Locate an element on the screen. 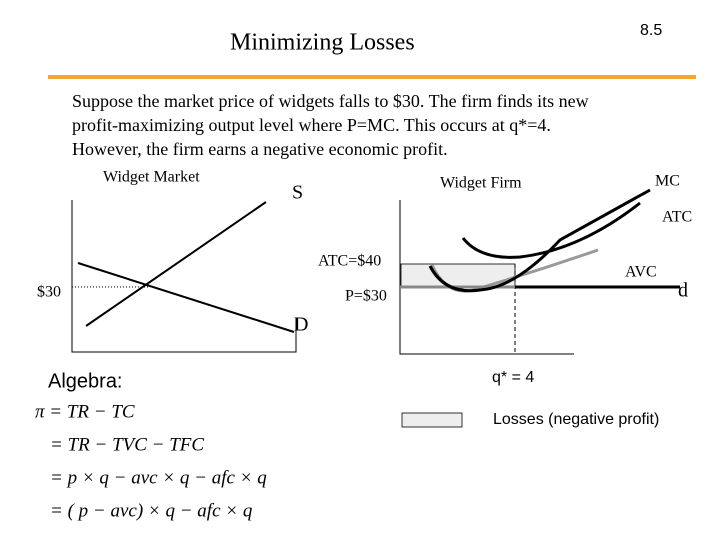 The width and height of the screenshot is (720, 540). mc-label: MC is located at coordinates (667, 181).